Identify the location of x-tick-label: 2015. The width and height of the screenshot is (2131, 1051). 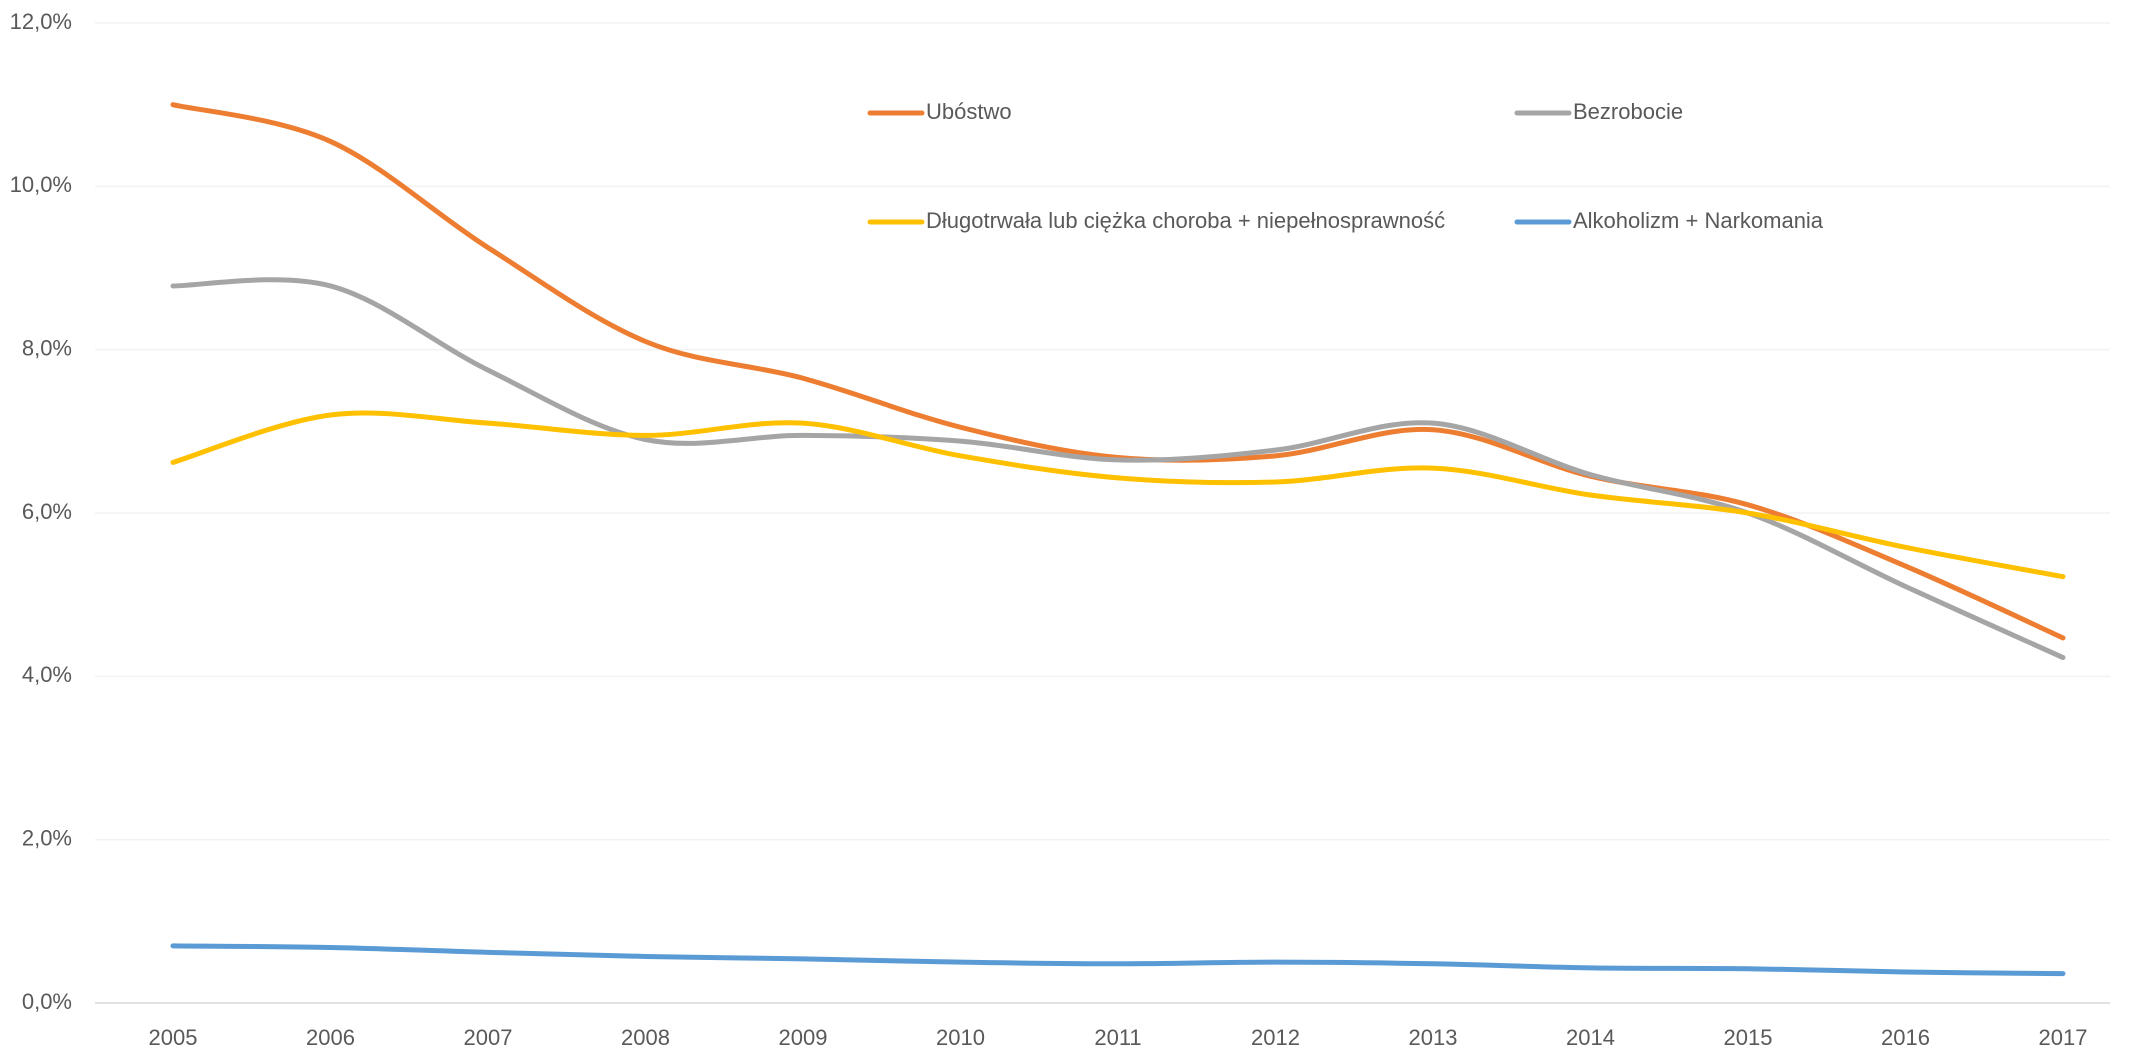
(1748, 1037).